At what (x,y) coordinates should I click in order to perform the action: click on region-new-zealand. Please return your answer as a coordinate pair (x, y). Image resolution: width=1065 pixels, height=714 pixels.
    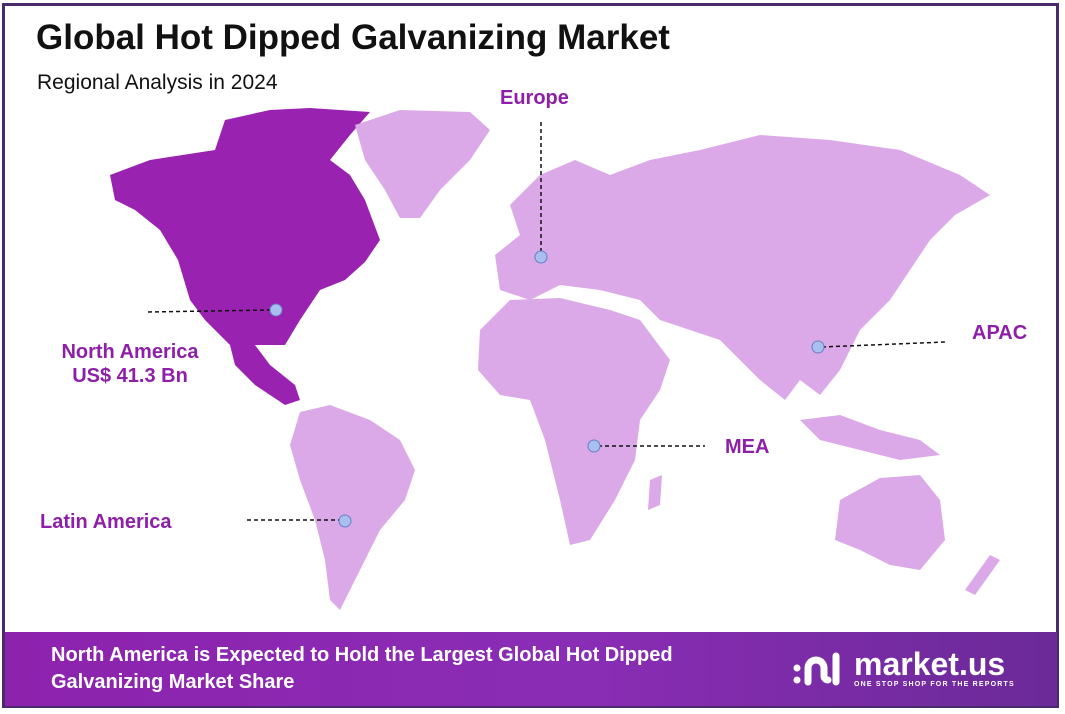
    Looking at the image, I should click on (982, 575).